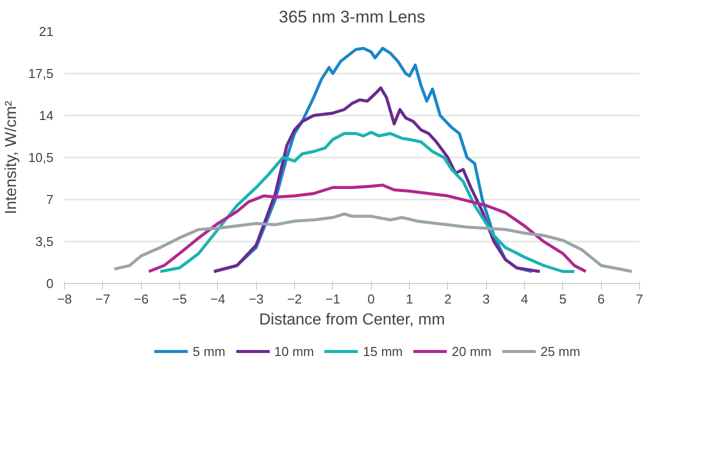  Describe the element at coordinates (448, 299) in the screenshot. I see `x-tick-label: 2` at that location.